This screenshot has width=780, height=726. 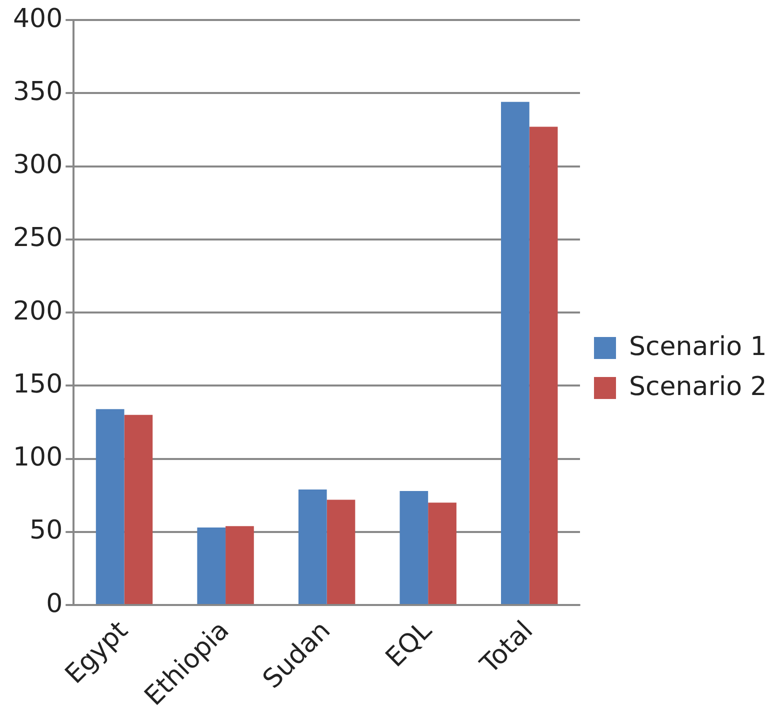 I want to click on y-tick-label: 350, so click(x=37, y=91).